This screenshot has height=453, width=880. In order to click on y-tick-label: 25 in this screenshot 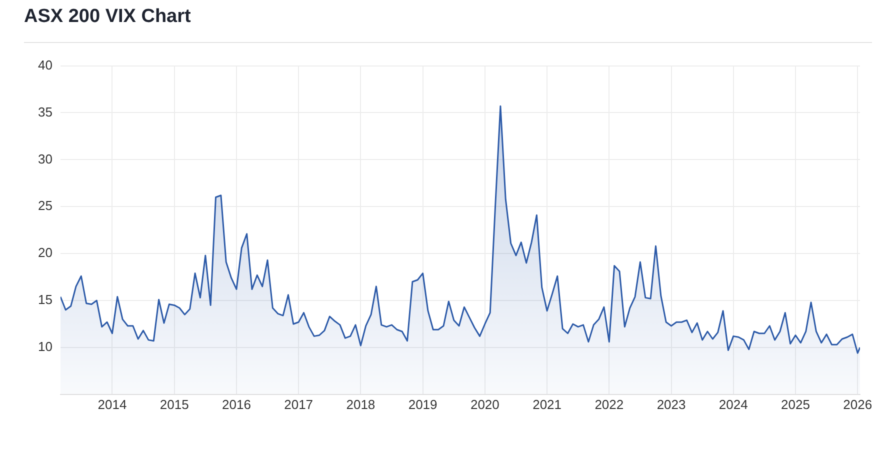, I will do `click(45, 206)`.